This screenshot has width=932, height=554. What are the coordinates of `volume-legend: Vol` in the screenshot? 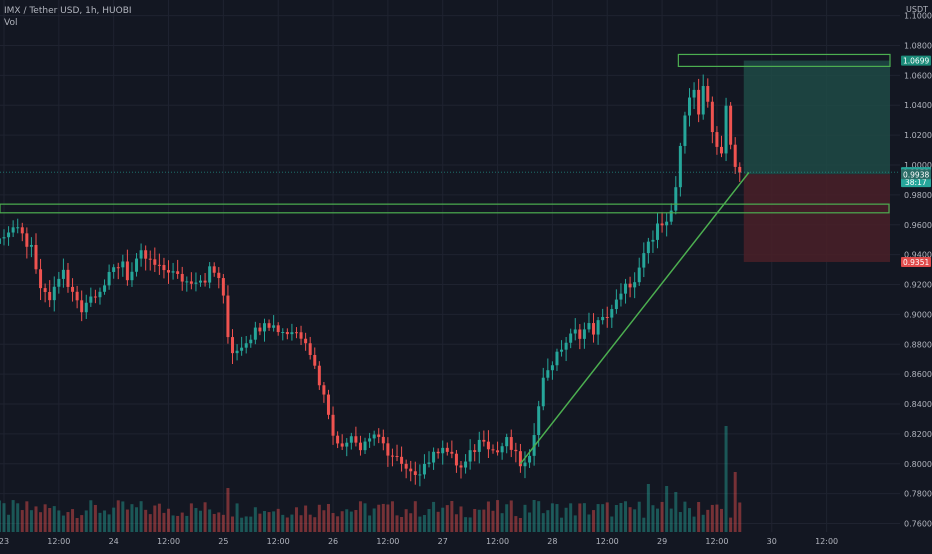 It's located at (11, 23).